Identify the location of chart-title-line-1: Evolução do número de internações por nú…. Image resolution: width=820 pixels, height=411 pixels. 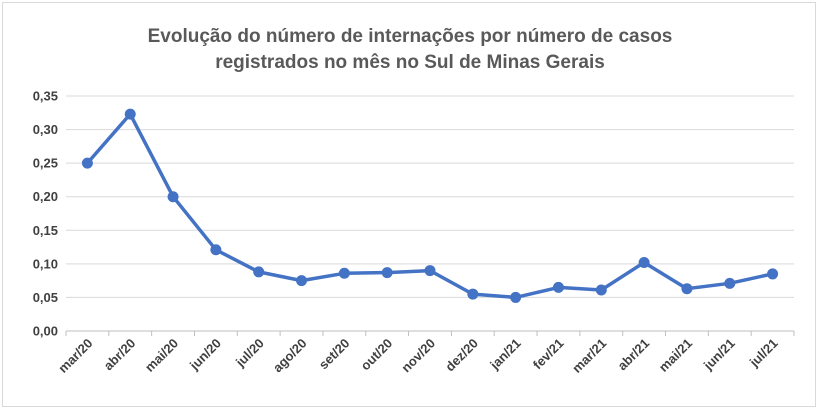
(410, 36).